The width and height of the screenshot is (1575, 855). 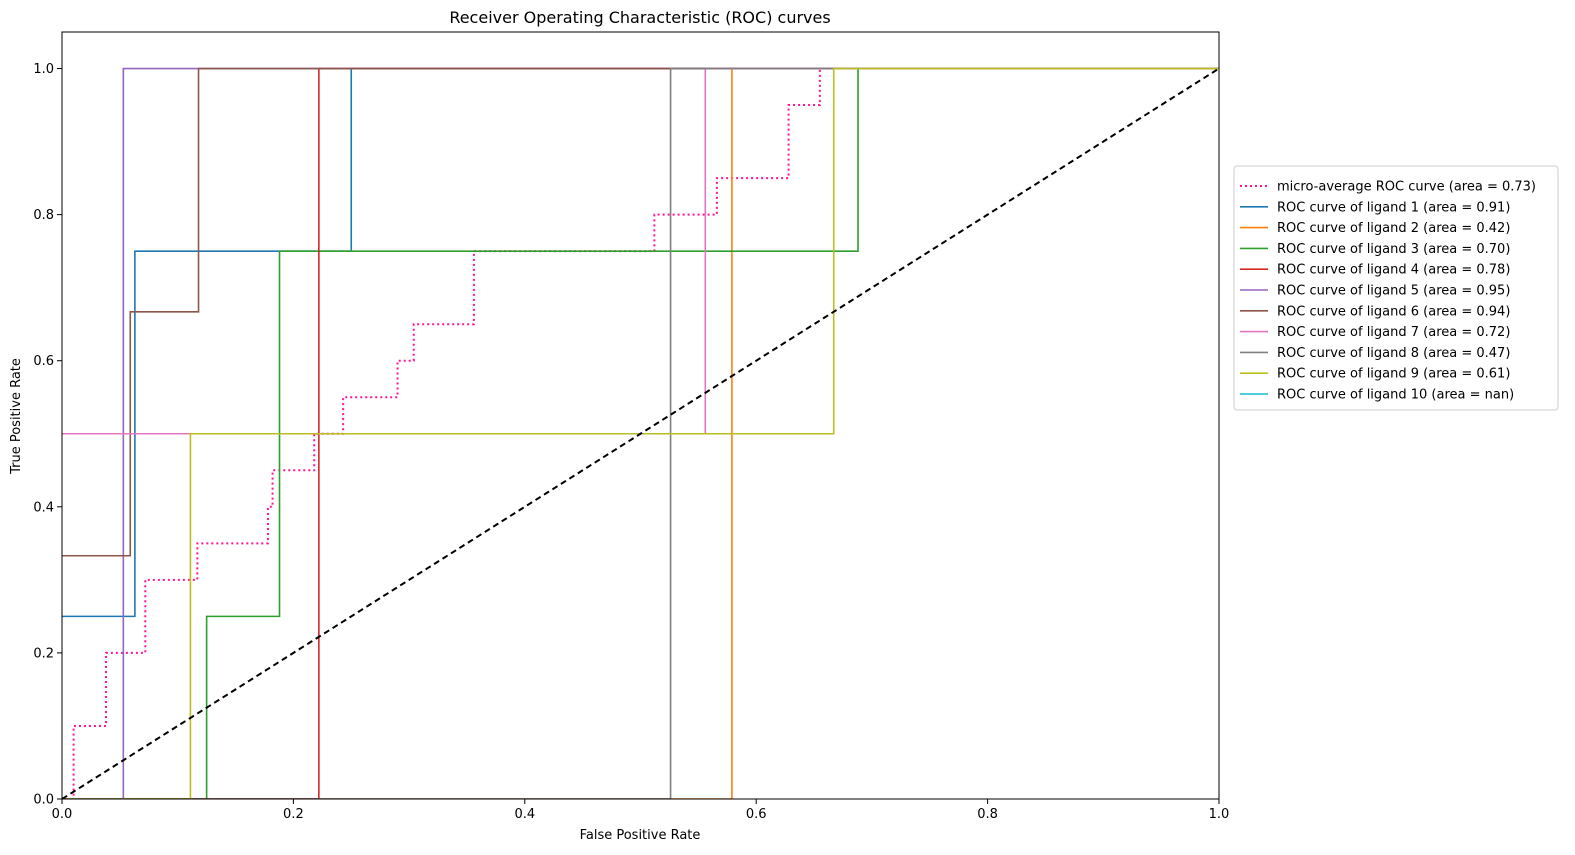 I want to click on x-tick-label: 0.6, so click(x=756, y=814).